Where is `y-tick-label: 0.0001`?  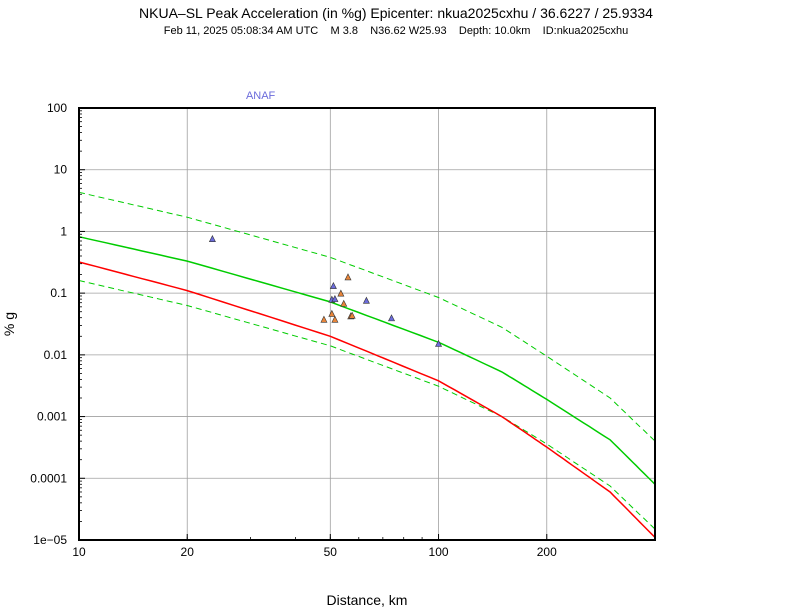
y-tick-label: 0.0001 is located at coordinates (48, 478).